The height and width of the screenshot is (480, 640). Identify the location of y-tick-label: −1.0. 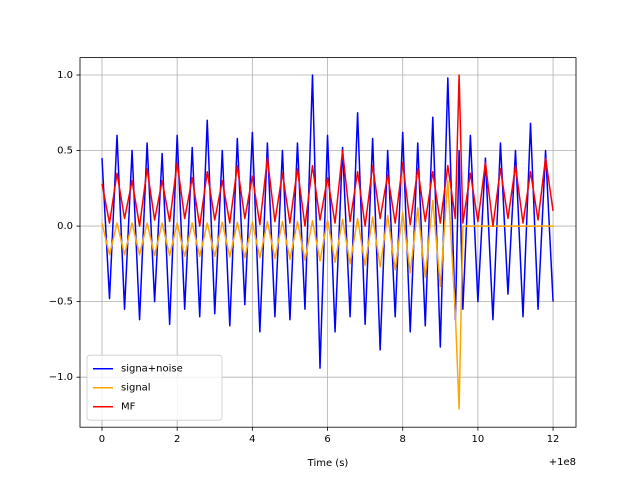
(61, 377).